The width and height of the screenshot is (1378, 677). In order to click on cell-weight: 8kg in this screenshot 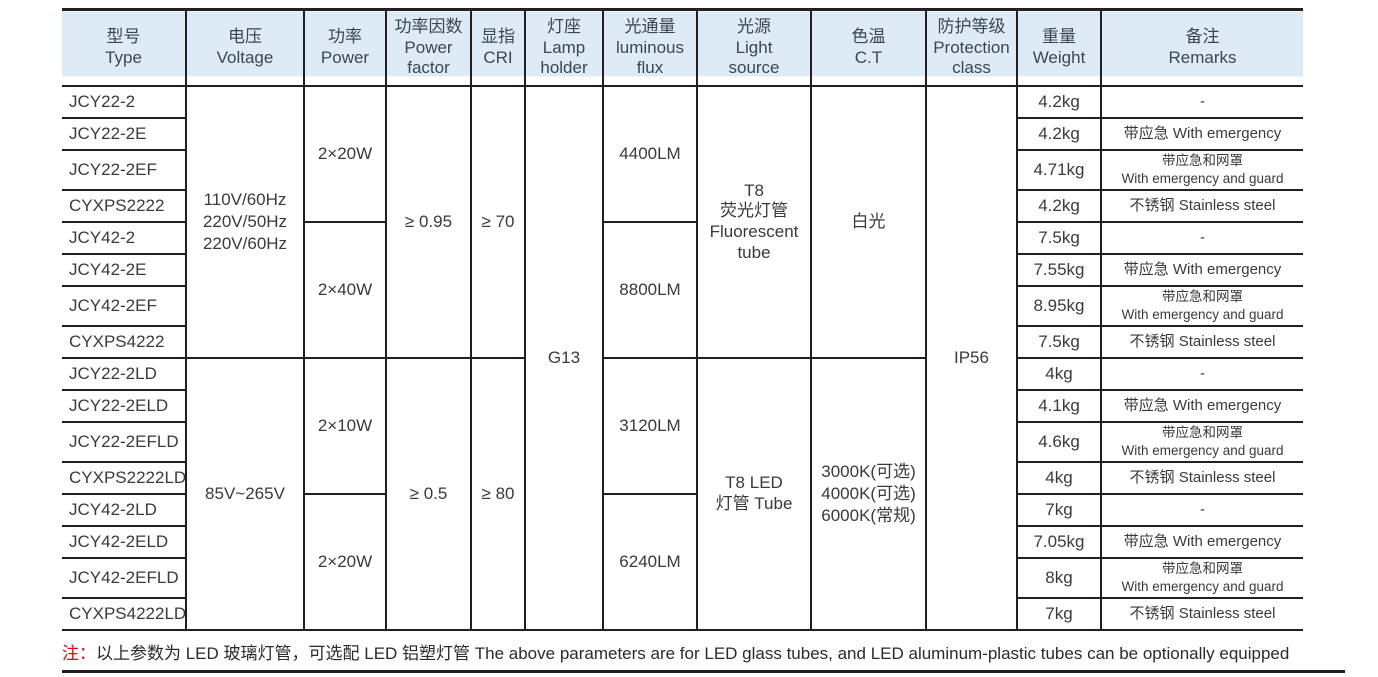, I will do `click(1059, 578)`.